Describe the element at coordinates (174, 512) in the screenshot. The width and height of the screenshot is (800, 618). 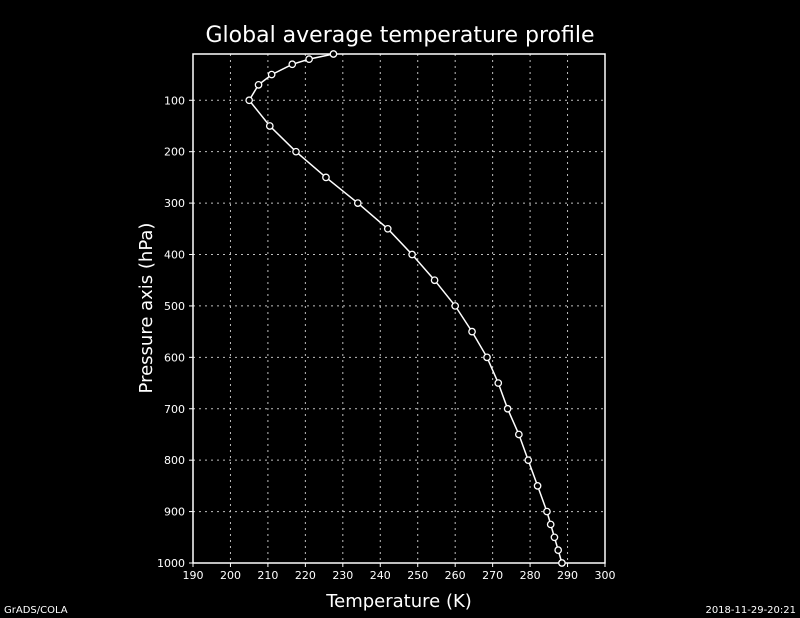
I see `y-tick-label: 900` at that location.